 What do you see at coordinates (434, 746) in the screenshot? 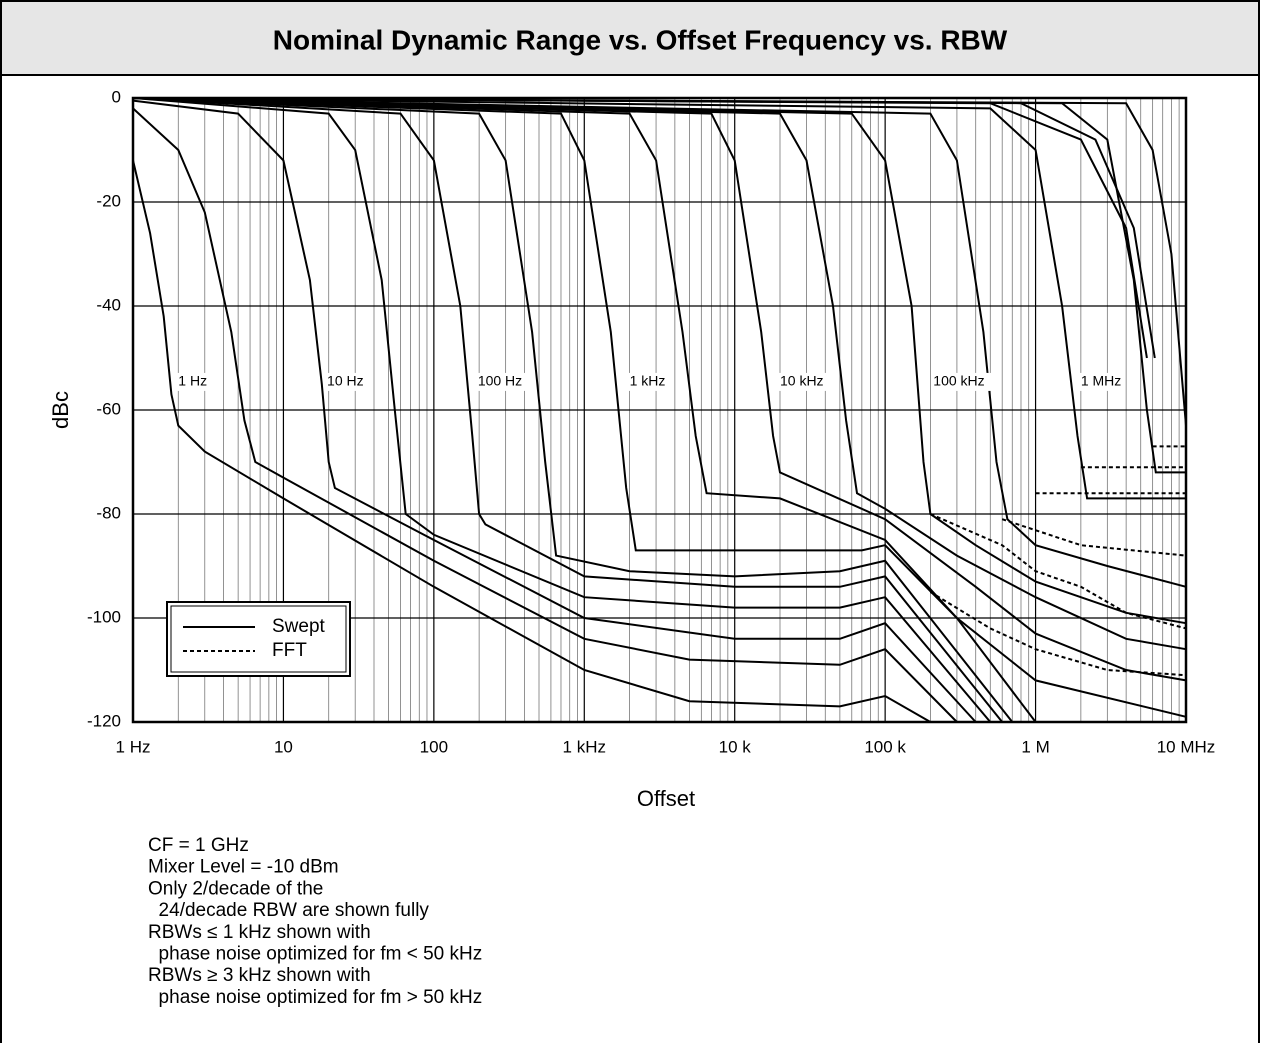
I see `x-tick-label: 100` at bounding box center [434, 746].